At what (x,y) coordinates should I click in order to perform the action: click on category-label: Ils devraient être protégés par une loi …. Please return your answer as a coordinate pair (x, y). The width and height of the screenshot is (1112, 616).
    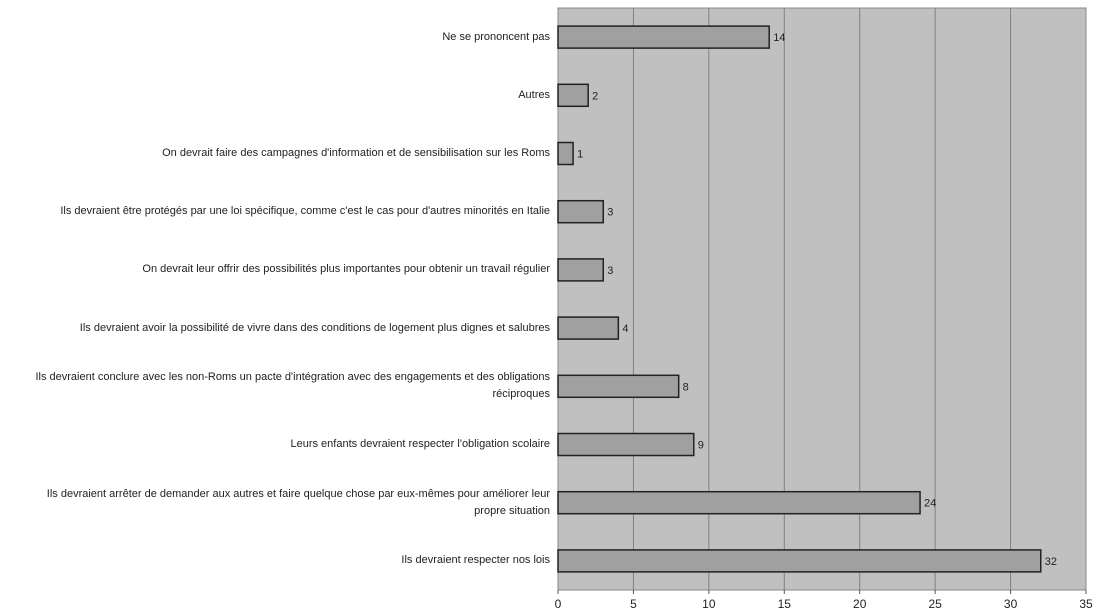
    Looking at the image, I should click on (305, 211).